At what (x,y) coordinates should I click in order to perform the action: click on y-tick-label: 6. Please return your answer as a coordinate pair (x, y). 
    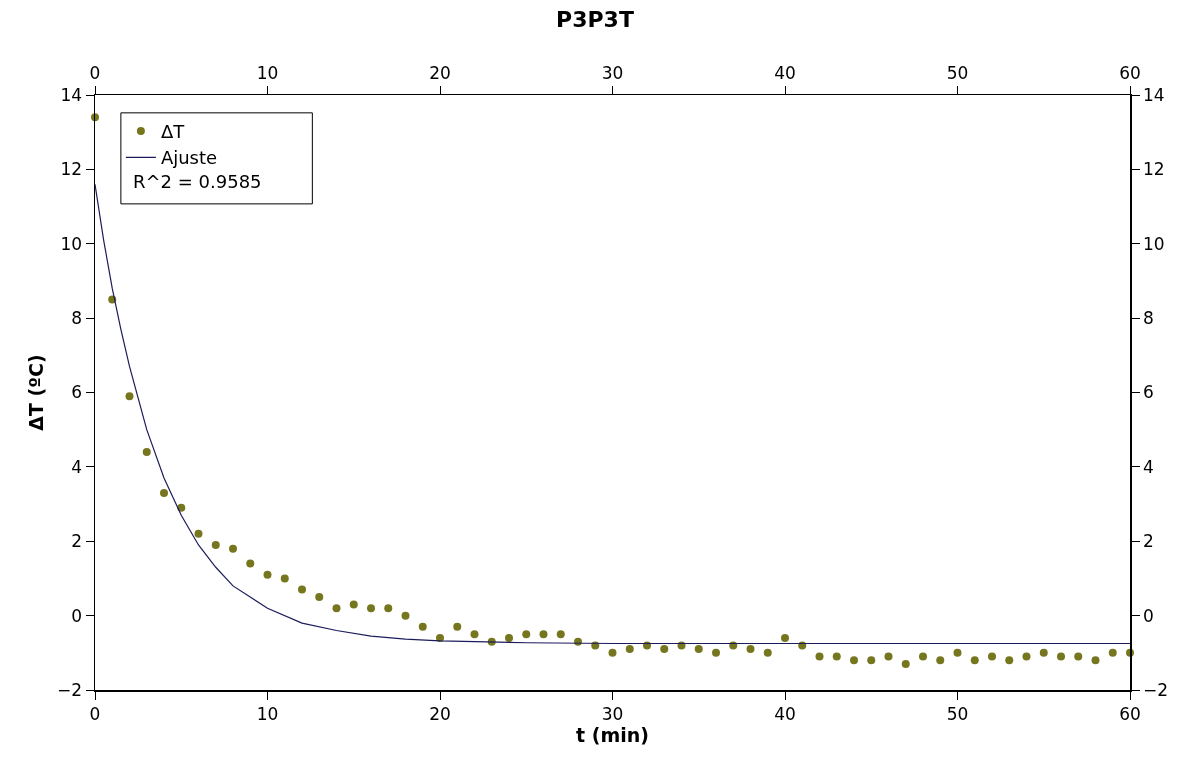
    Looking at the image, I should click on (77, 392).